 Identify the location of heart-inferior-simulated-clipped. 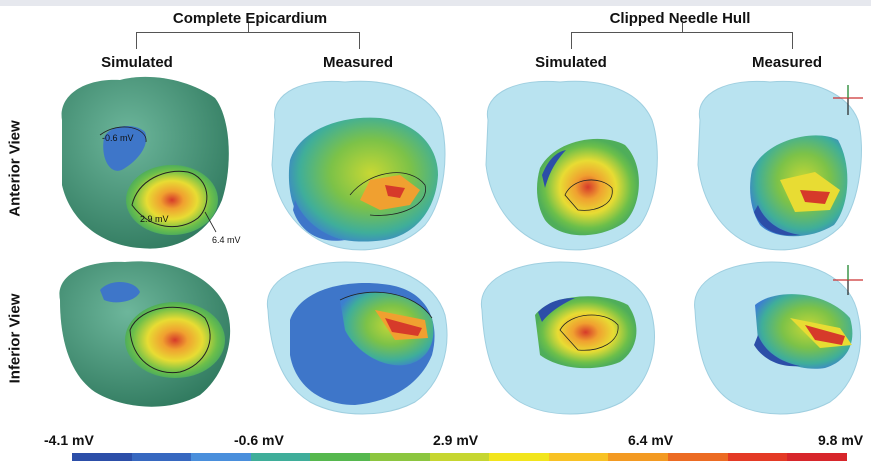
(567, 338).